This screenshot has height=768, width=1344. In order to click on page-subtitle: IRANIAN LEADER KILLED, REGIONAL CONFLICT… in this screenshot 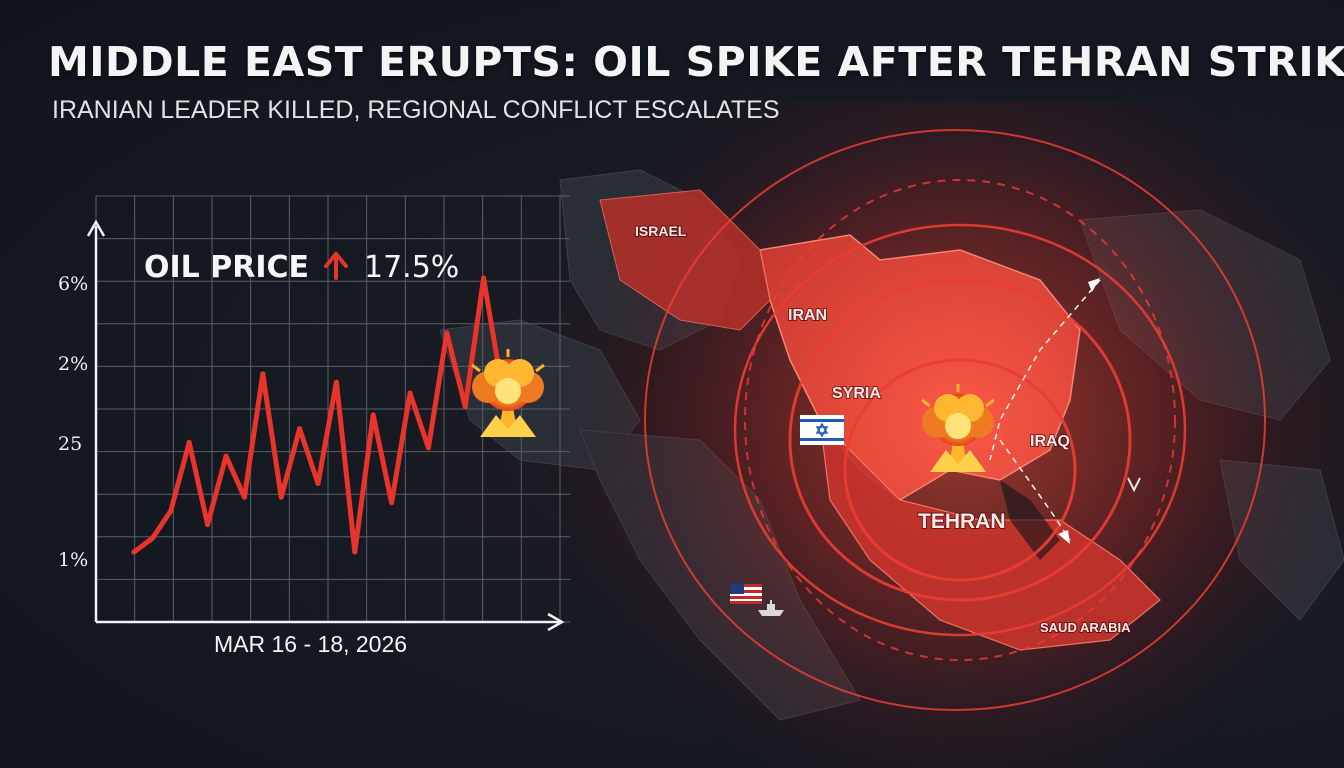, I will do `click(416, 110)`.